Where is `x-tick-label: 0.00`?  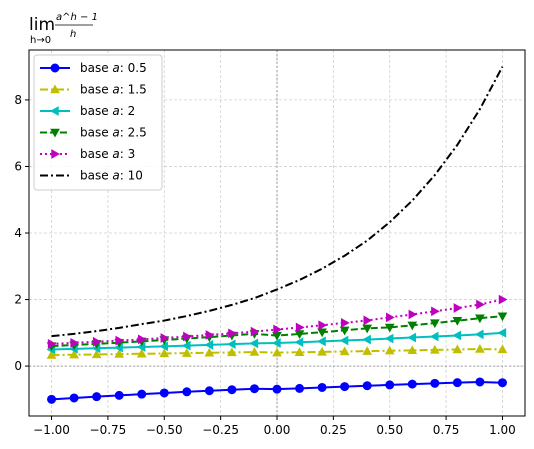 x-tick-label: 0.00 is located at coordinates (277, 430).